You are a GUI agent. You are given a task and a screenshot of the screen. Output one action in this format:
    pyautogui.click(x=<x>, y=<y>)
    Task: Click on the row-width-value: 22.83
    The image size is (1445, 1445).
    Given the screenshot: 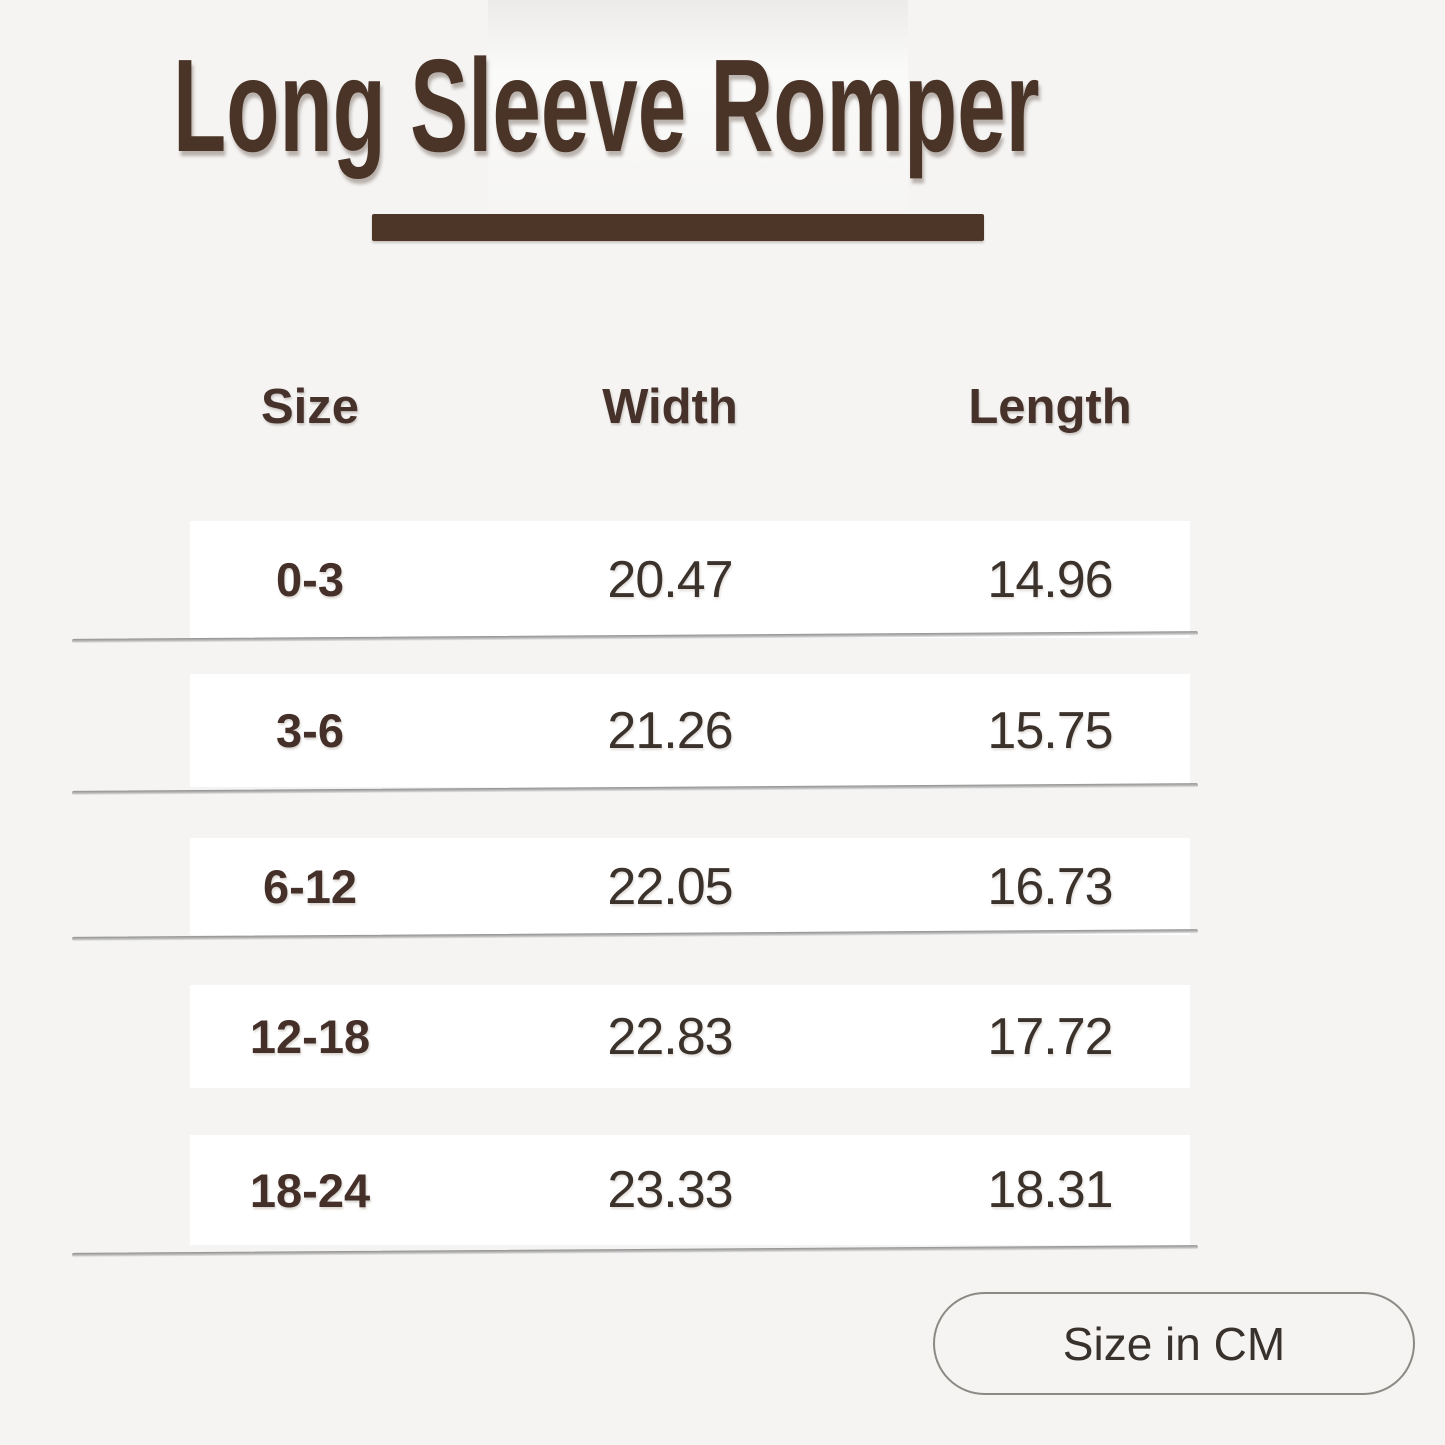 What is the action you would take?
    pyautogui.click(x=670, y=1036)
    